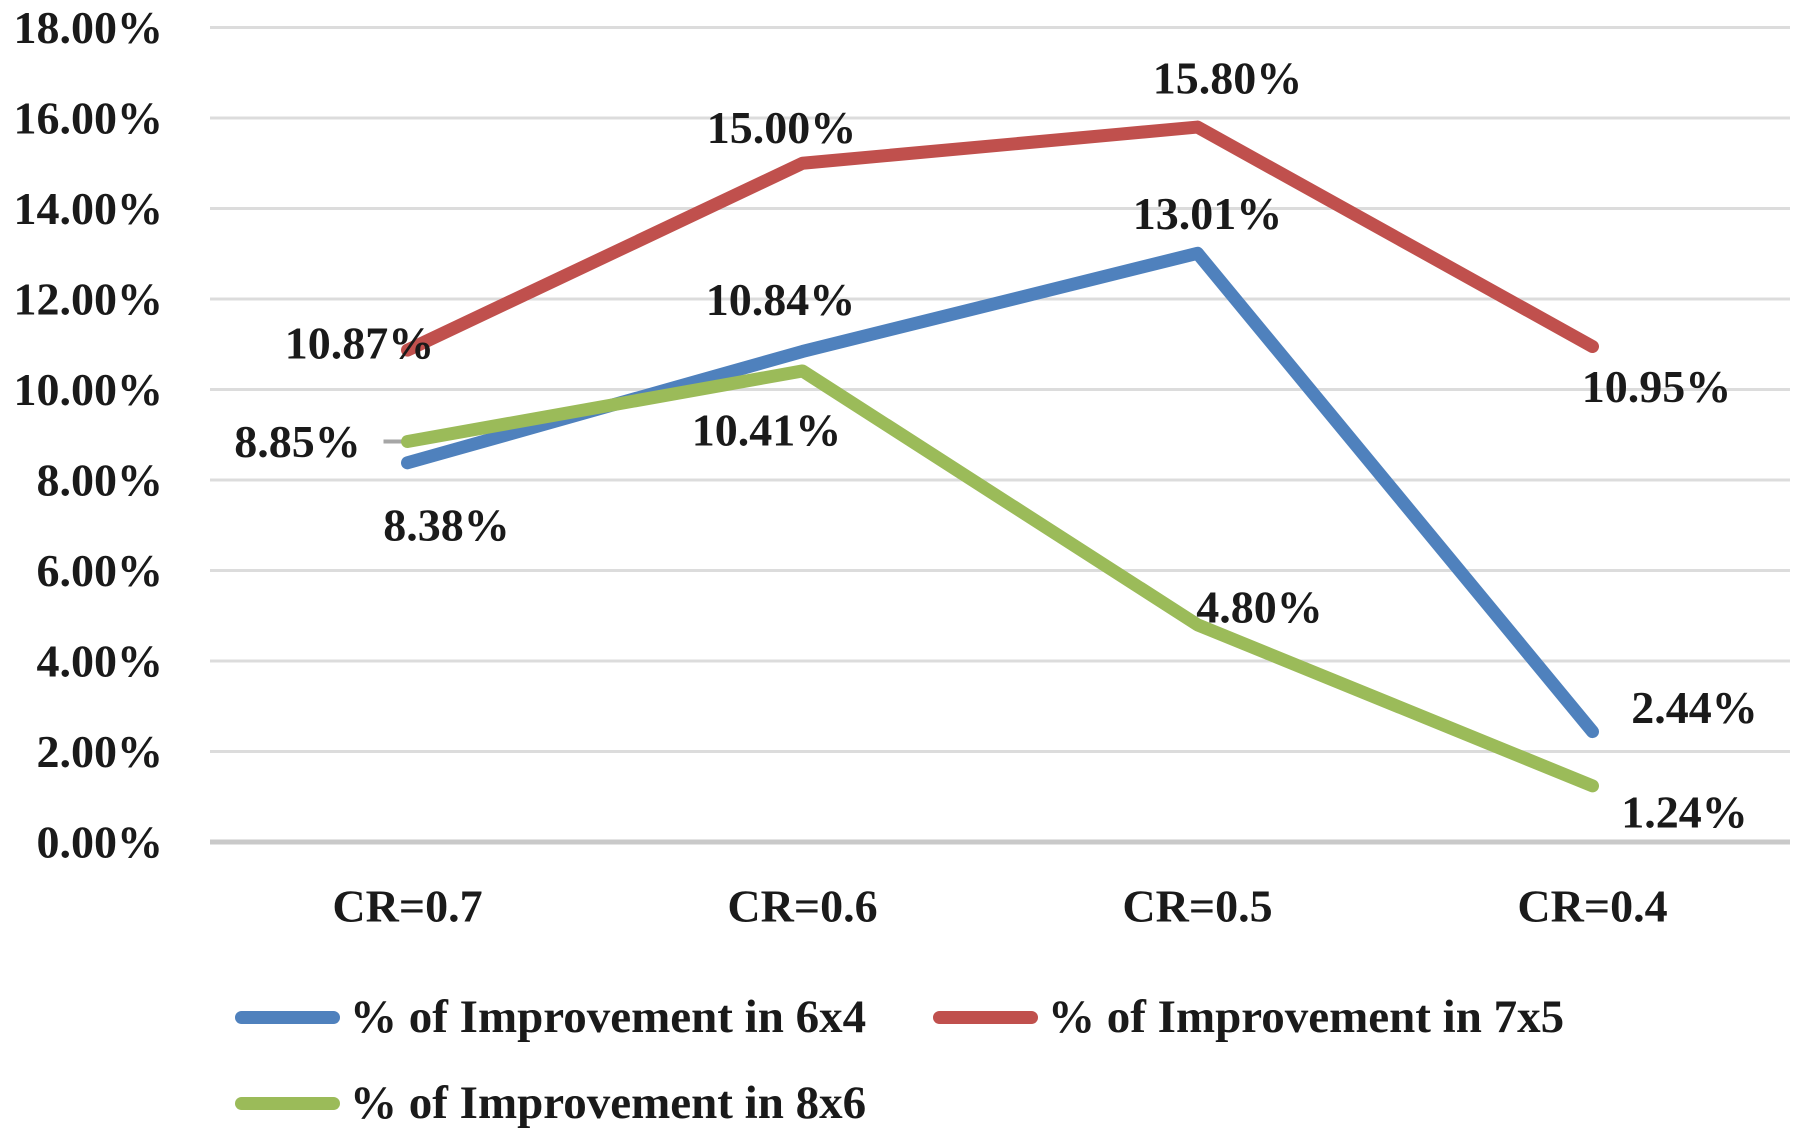 The image size is (1800, 1137). I want to click on y-tick-label: 0.00%, so click(100, 842).